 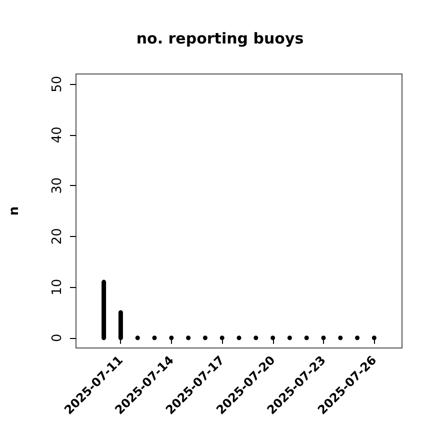 What do you see at coordinates (14, 211) in the screenshot?
I see `y-axis-title: n` at bounding box center [14, 211].